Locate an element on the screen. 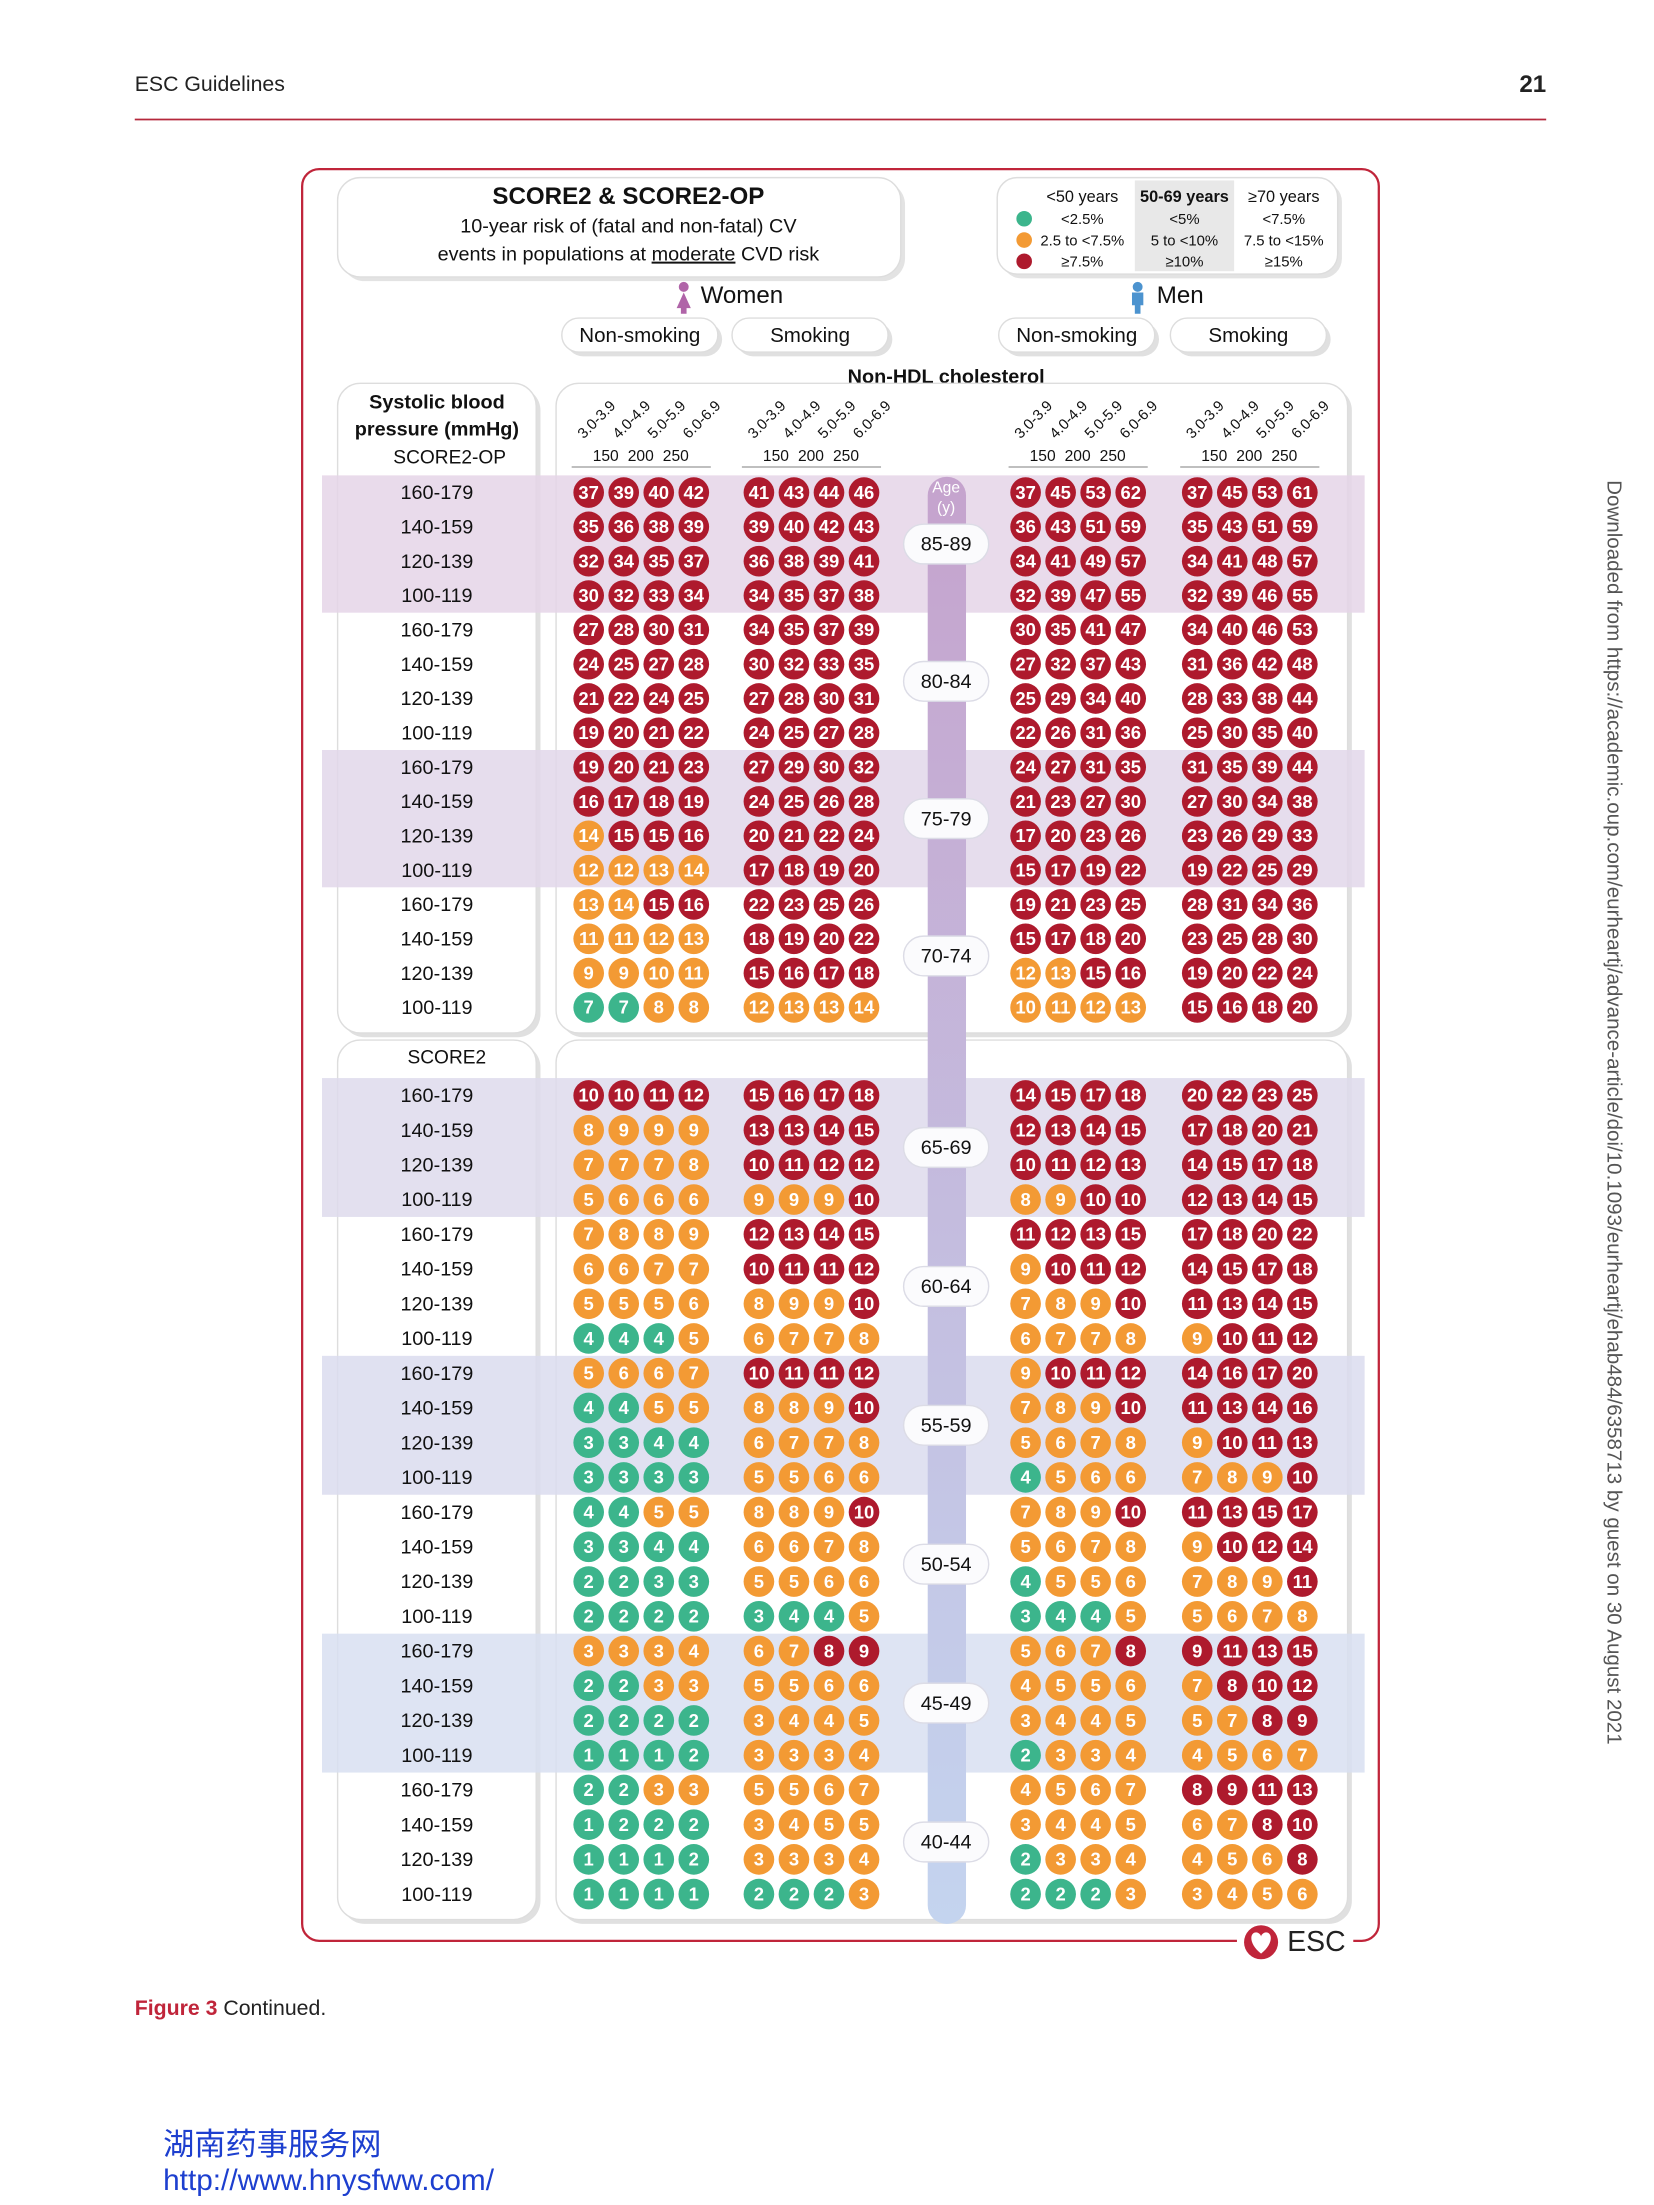  bp-level: 140-159 is located at coordinates (436, 1409).